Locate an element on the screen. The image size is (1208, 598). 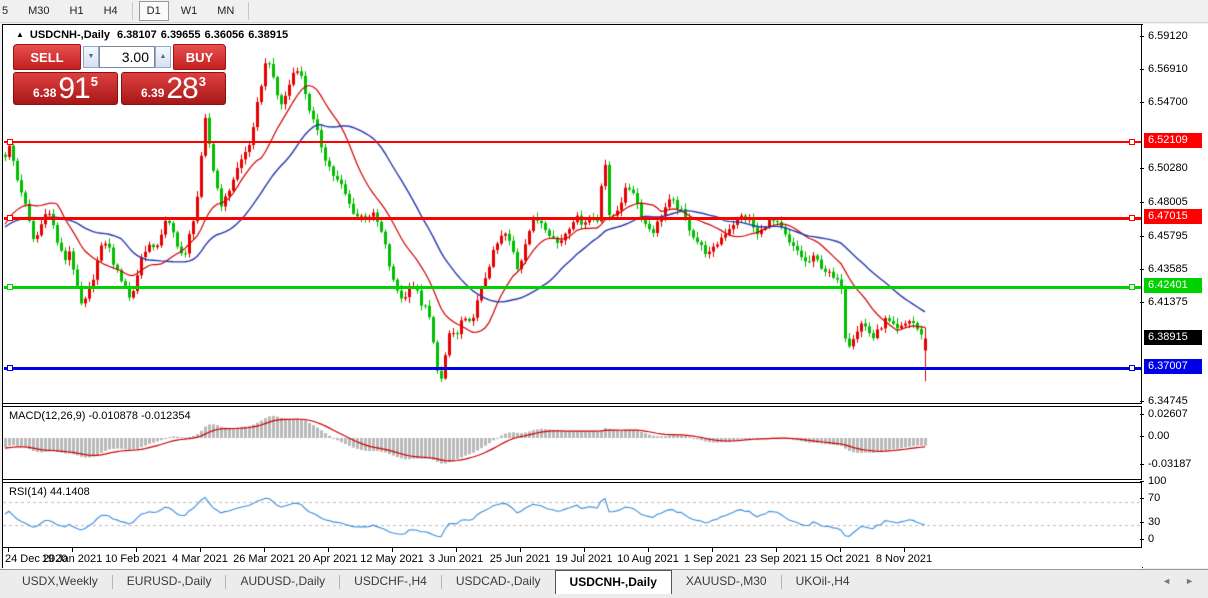
buy-price-big: 28 is located at coordinates (182, 88).